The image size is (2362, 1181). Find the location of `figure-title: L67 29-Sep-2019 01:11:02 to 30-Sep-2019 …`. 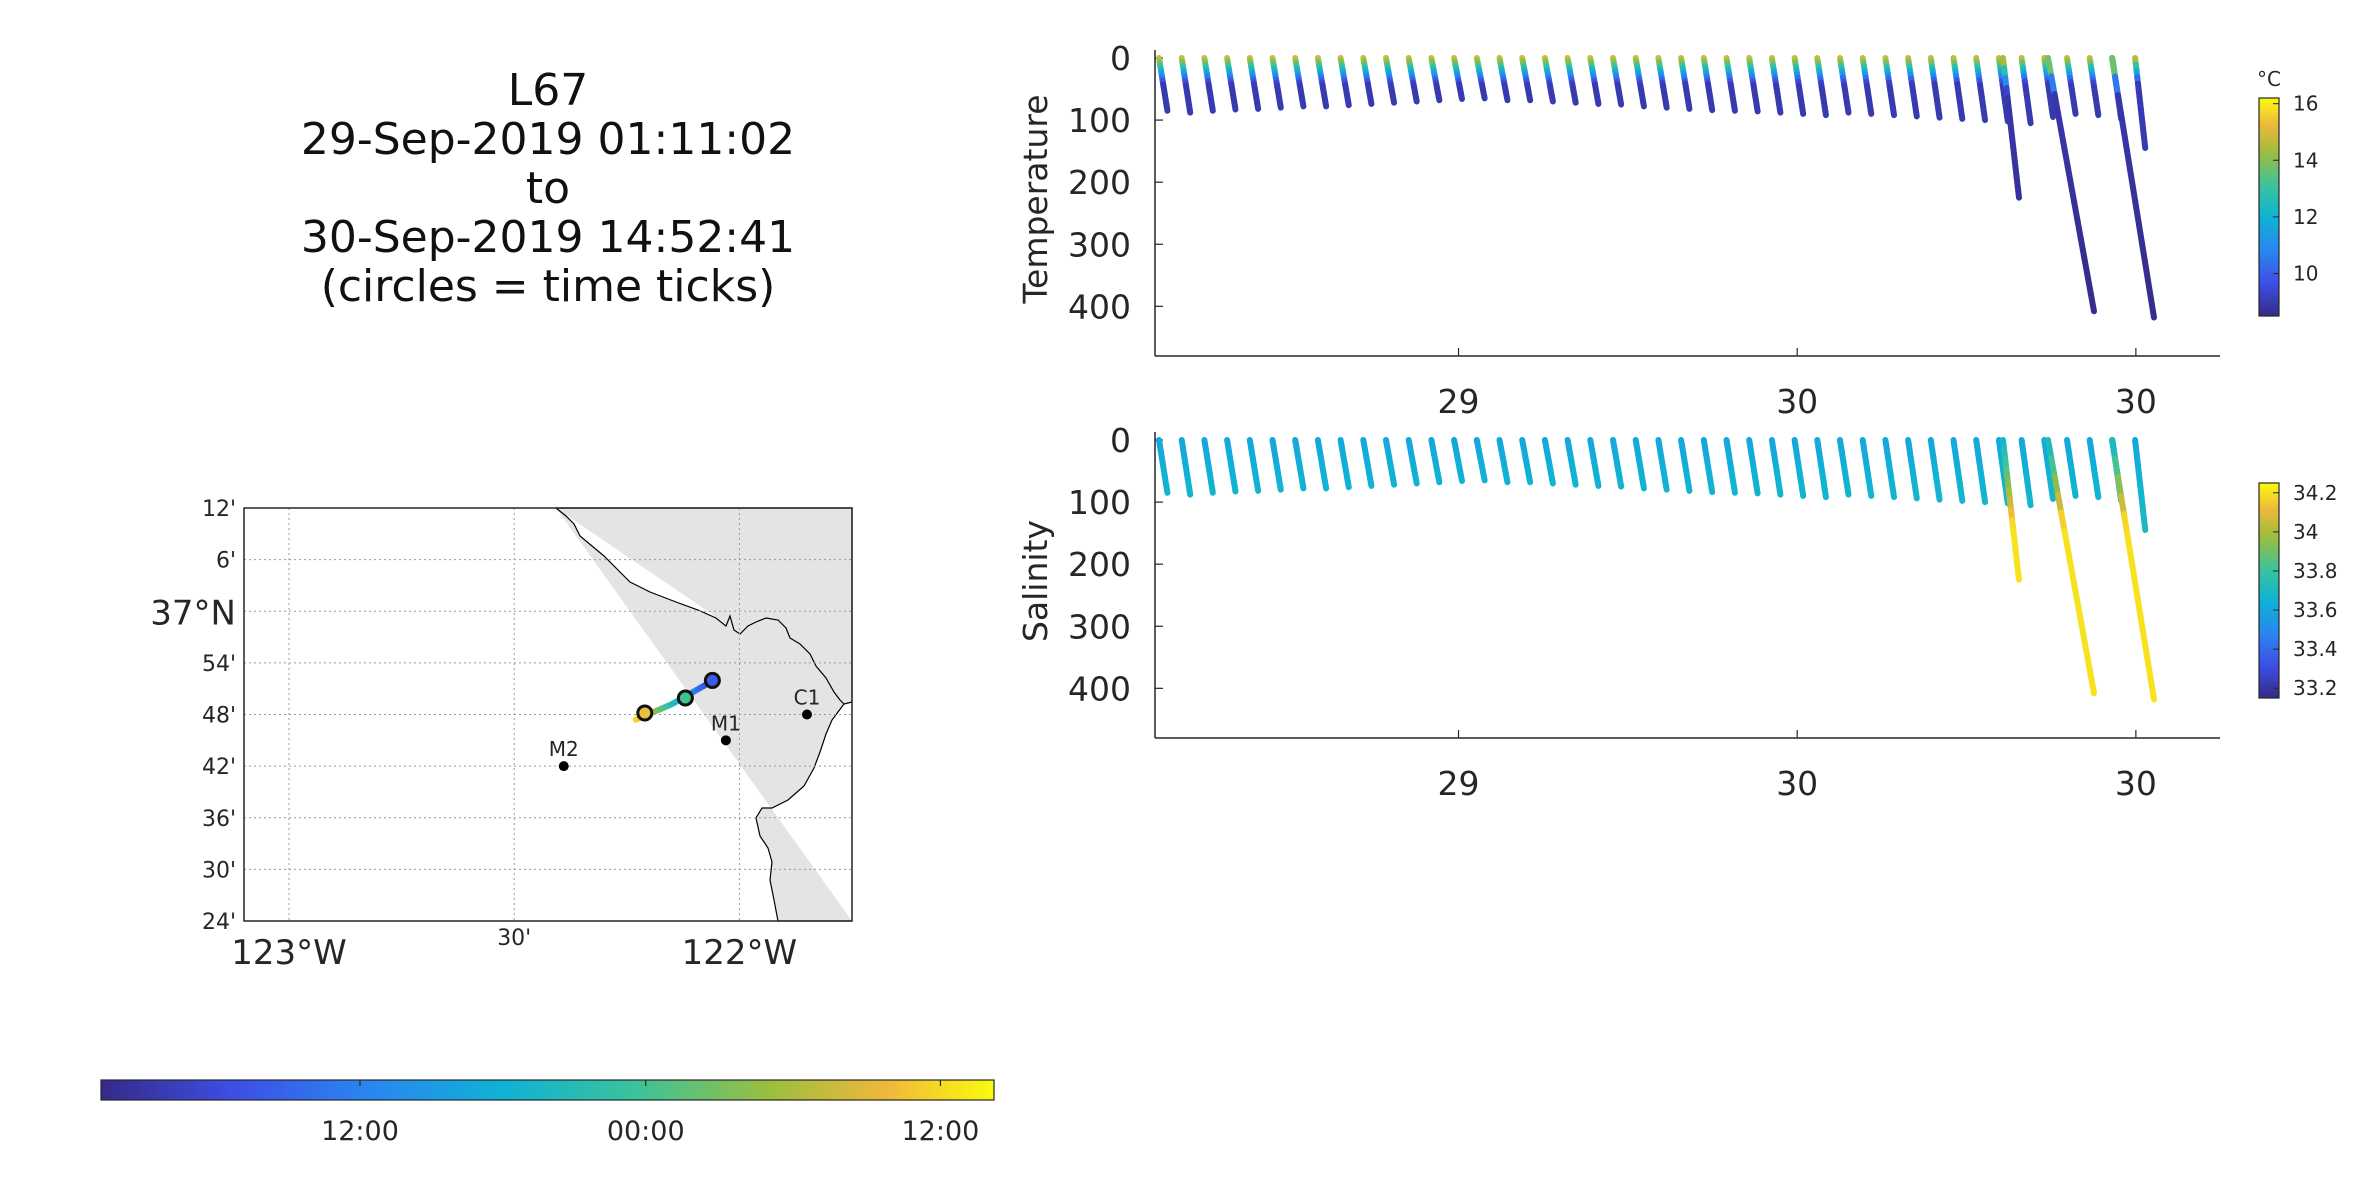

figure-title: L67 29-Sep-2019 01:11:02 to 30-Sep-2019 … is located at coordinates (548, 188).